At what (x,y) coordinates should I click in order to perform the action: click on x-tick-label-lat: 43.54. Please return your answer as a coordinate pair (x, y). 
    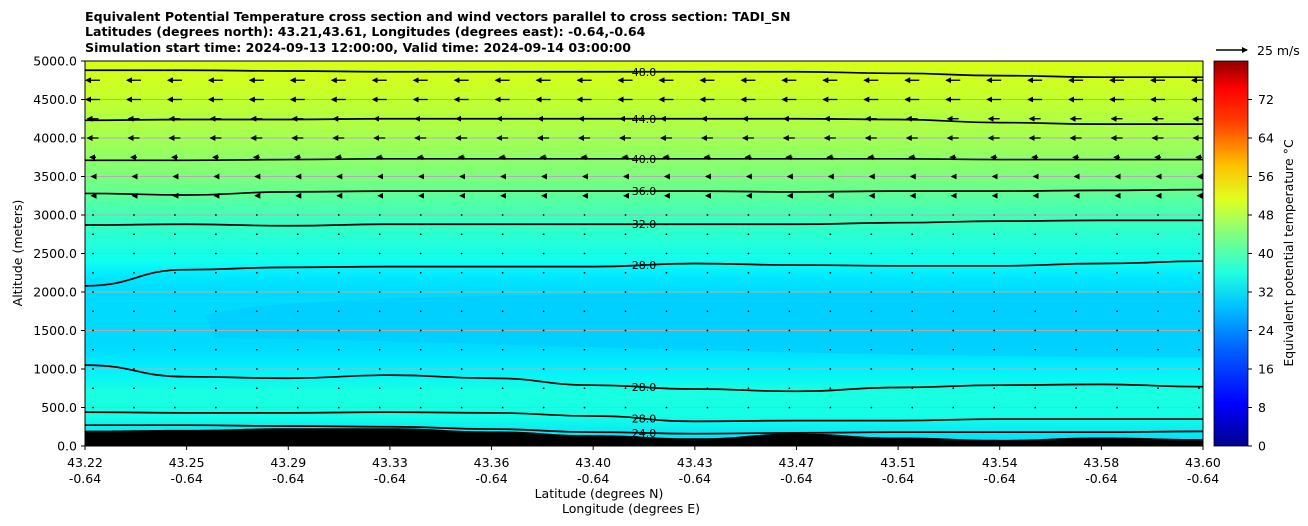
    Looking at the image, I should click on (1000, 462).